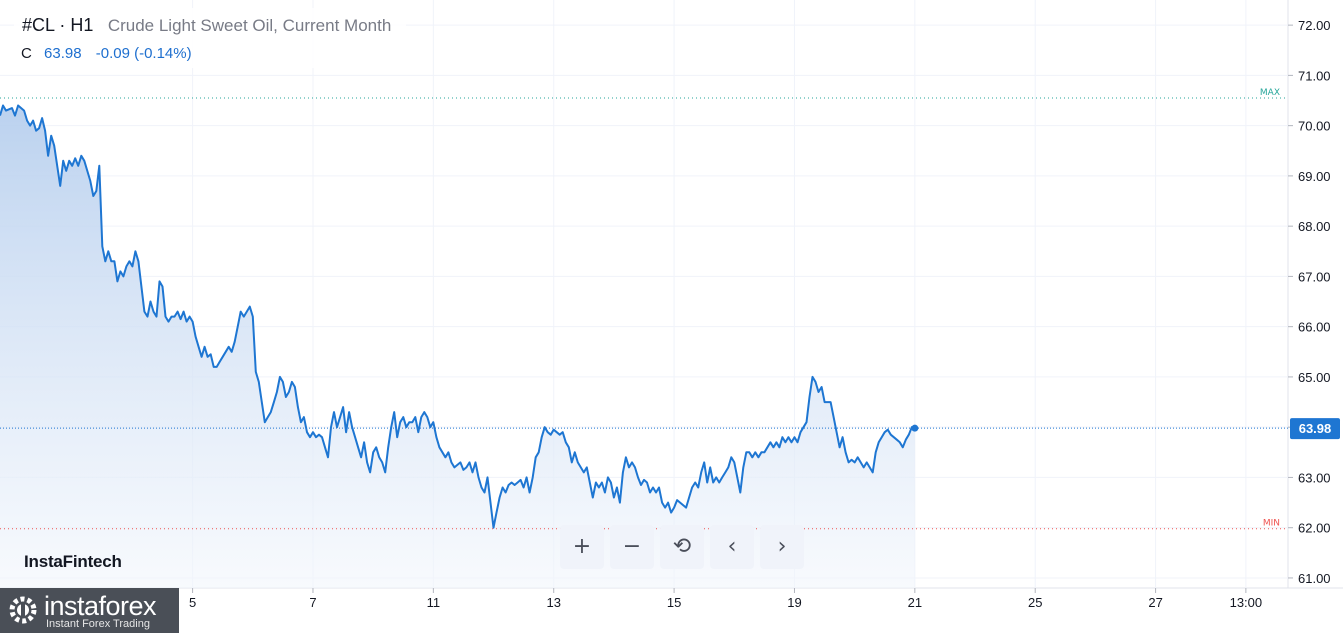 The image size is (1343, 633). Describe the element at coordinates (192, 602) in the screenshot. I see `x-tick-label: 5` at that location.